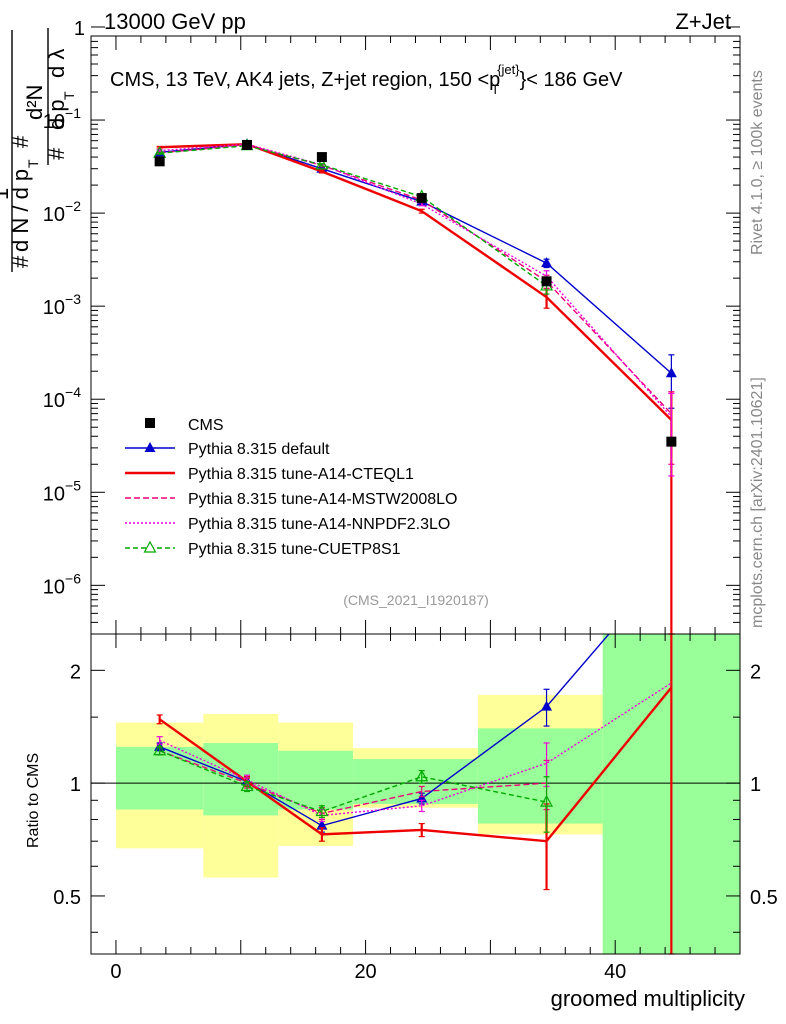 The height and width of the screenshot is (1024, 786). Describe the element at coordinates (75, 785) in the screenshot. I see `ratio-y-tick-label: 1` at that location.